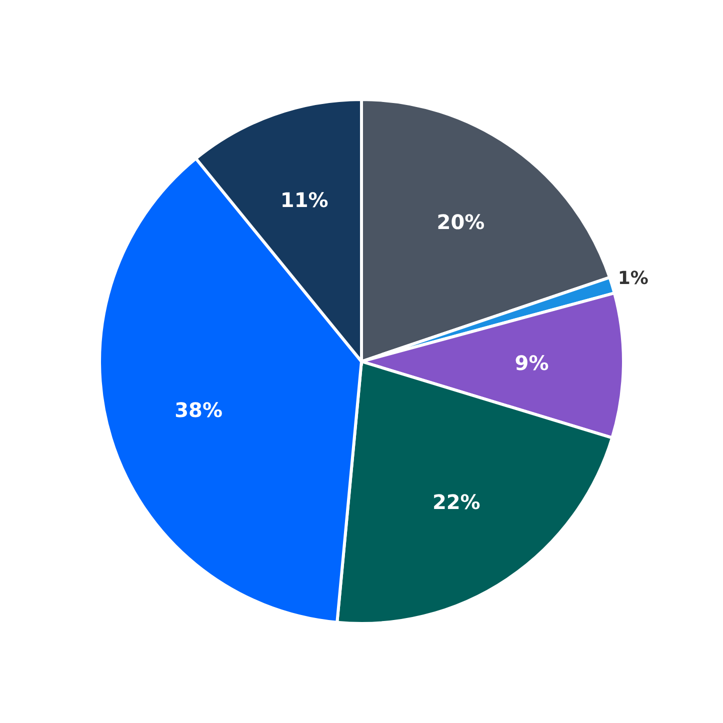 The height and width of the screenshot is (723, 723). What do you see at coordinates (460, 222) in the screenshot?
I see `data-label: 20%` at bounding box center [460, 222].